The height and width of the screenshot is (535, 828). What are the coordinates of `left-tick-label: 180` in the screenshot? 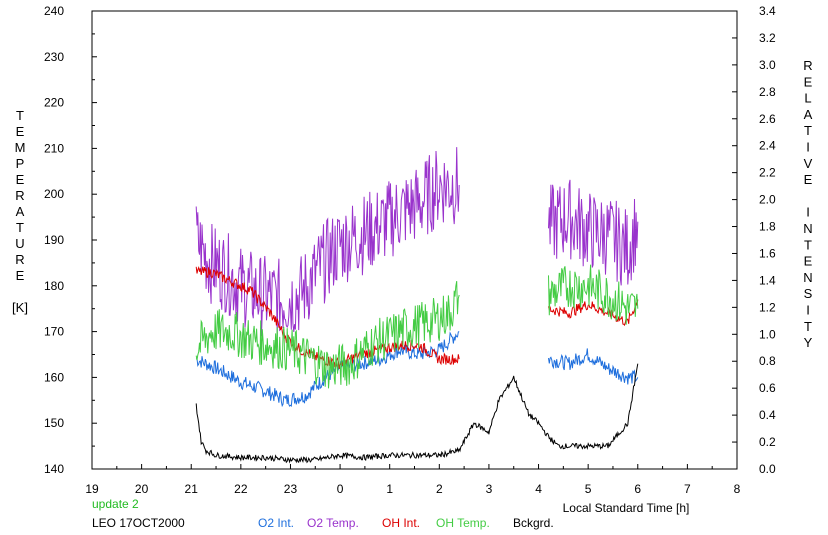 It's located at (54, 286).